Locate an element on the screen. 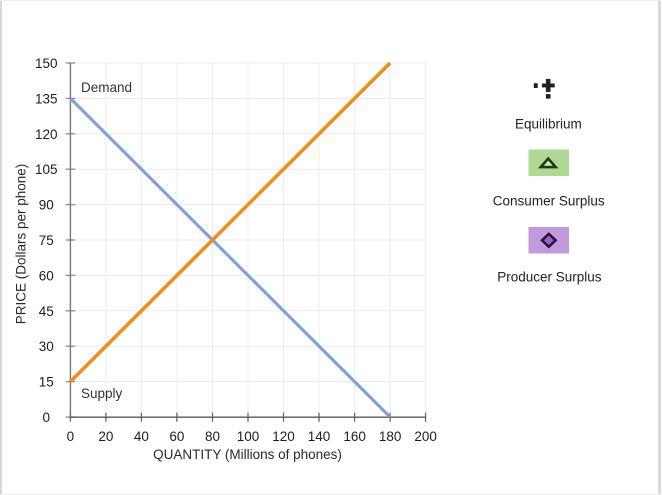 This screenshot has width=662, height=495. svg-text: 140 is located at coordinates (319, 436).